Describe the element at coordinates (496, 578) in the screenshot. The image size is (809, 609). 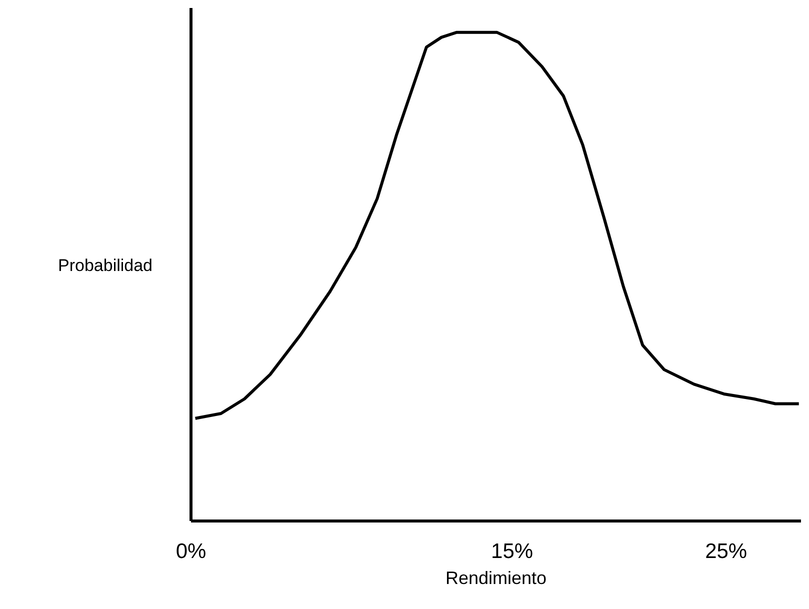
I see `x-axis-title: Rendimiento` at that location.